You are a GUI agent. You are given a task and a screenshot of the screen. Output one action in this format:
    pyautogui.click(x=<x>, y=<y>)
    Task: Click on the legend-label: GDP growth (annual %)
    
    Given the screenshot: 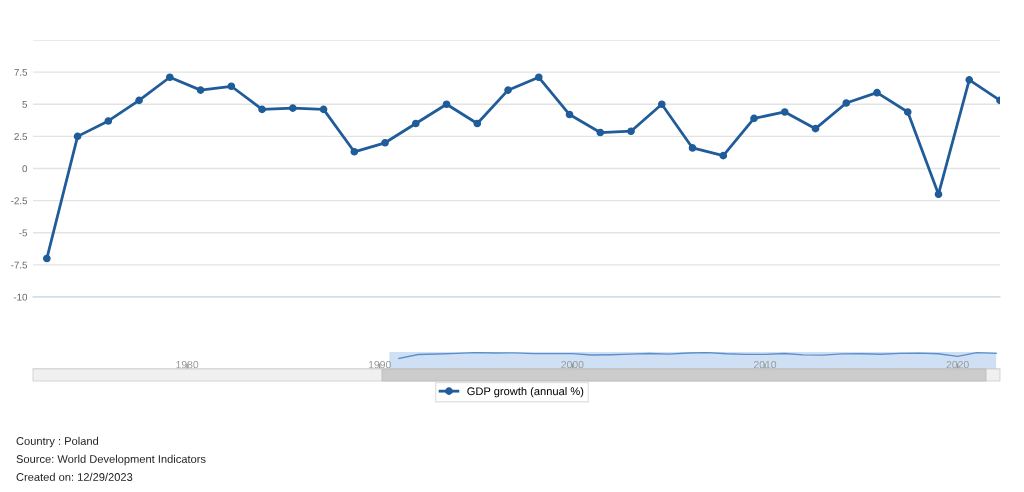 What is the action you would take?
    pyautogui.click(x=525, y=392)
    